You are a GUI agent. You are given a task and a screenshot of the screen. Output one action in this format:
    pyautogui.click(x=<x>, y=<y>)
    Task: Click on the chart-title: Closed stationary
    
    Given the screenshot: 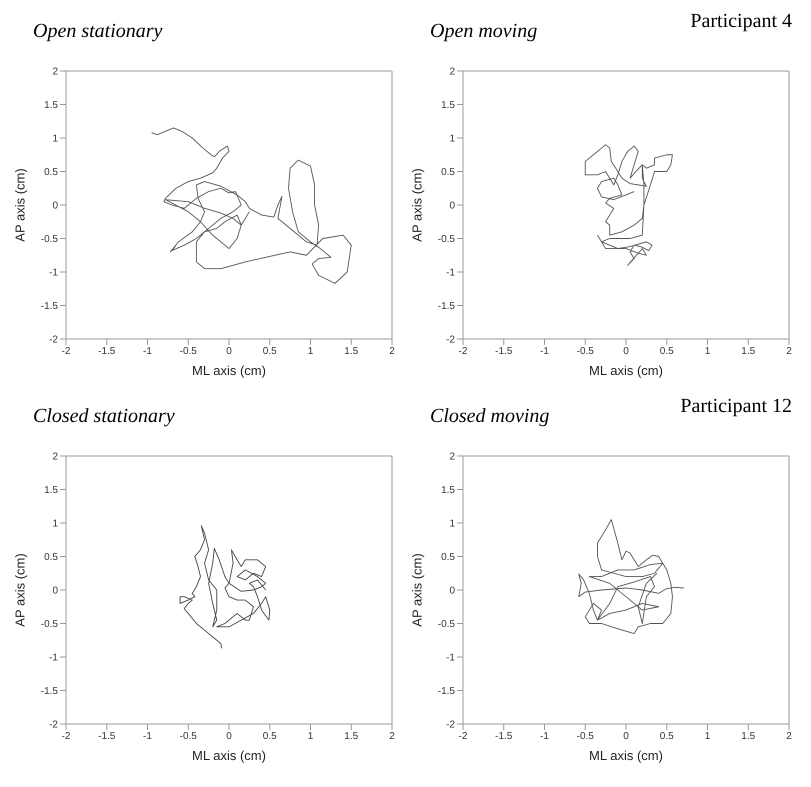 What is the action you would take?
    pyautogui.click(x=104, y=416)
    